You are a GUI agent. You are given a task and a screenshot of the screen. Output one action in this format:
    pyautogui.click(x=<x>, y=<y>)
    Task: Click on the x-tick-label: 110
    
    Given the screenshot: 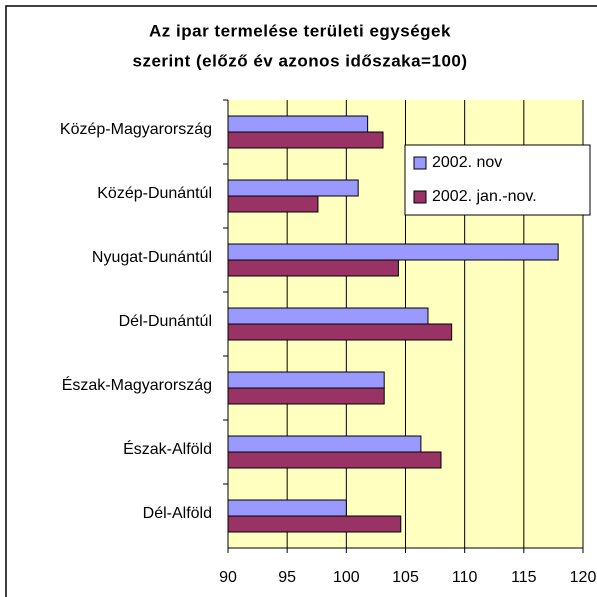 What is the action you would take?
    pyautogui.click(x=465, y=577)
    